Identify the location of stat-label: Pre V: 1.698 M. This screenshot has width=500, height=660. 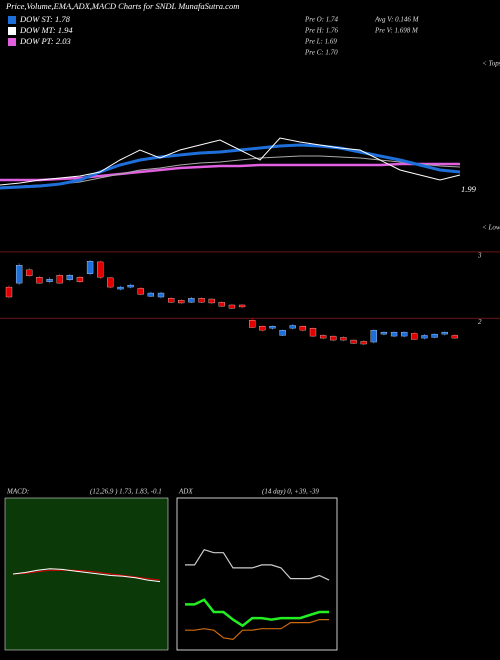
(396, 31).